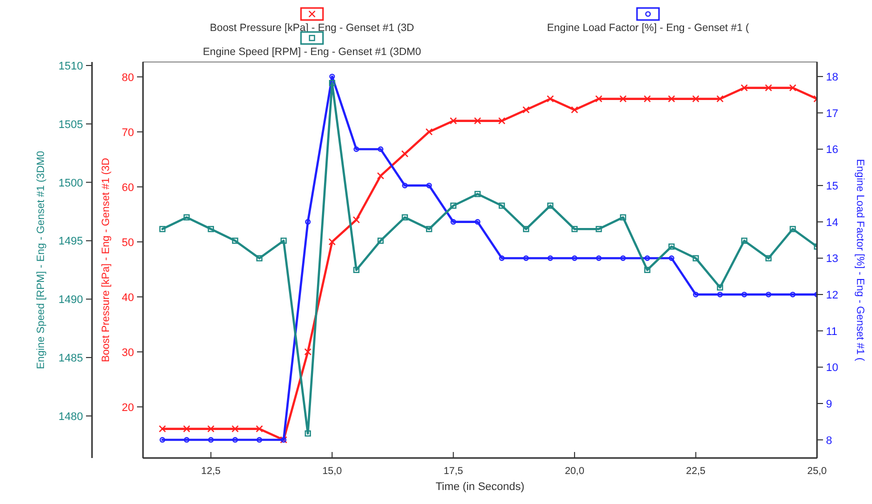  What do you see at coordinates (128, 188) in the screenshot?
I see `y-tick-label: 60` at bounding box center [128, 188].